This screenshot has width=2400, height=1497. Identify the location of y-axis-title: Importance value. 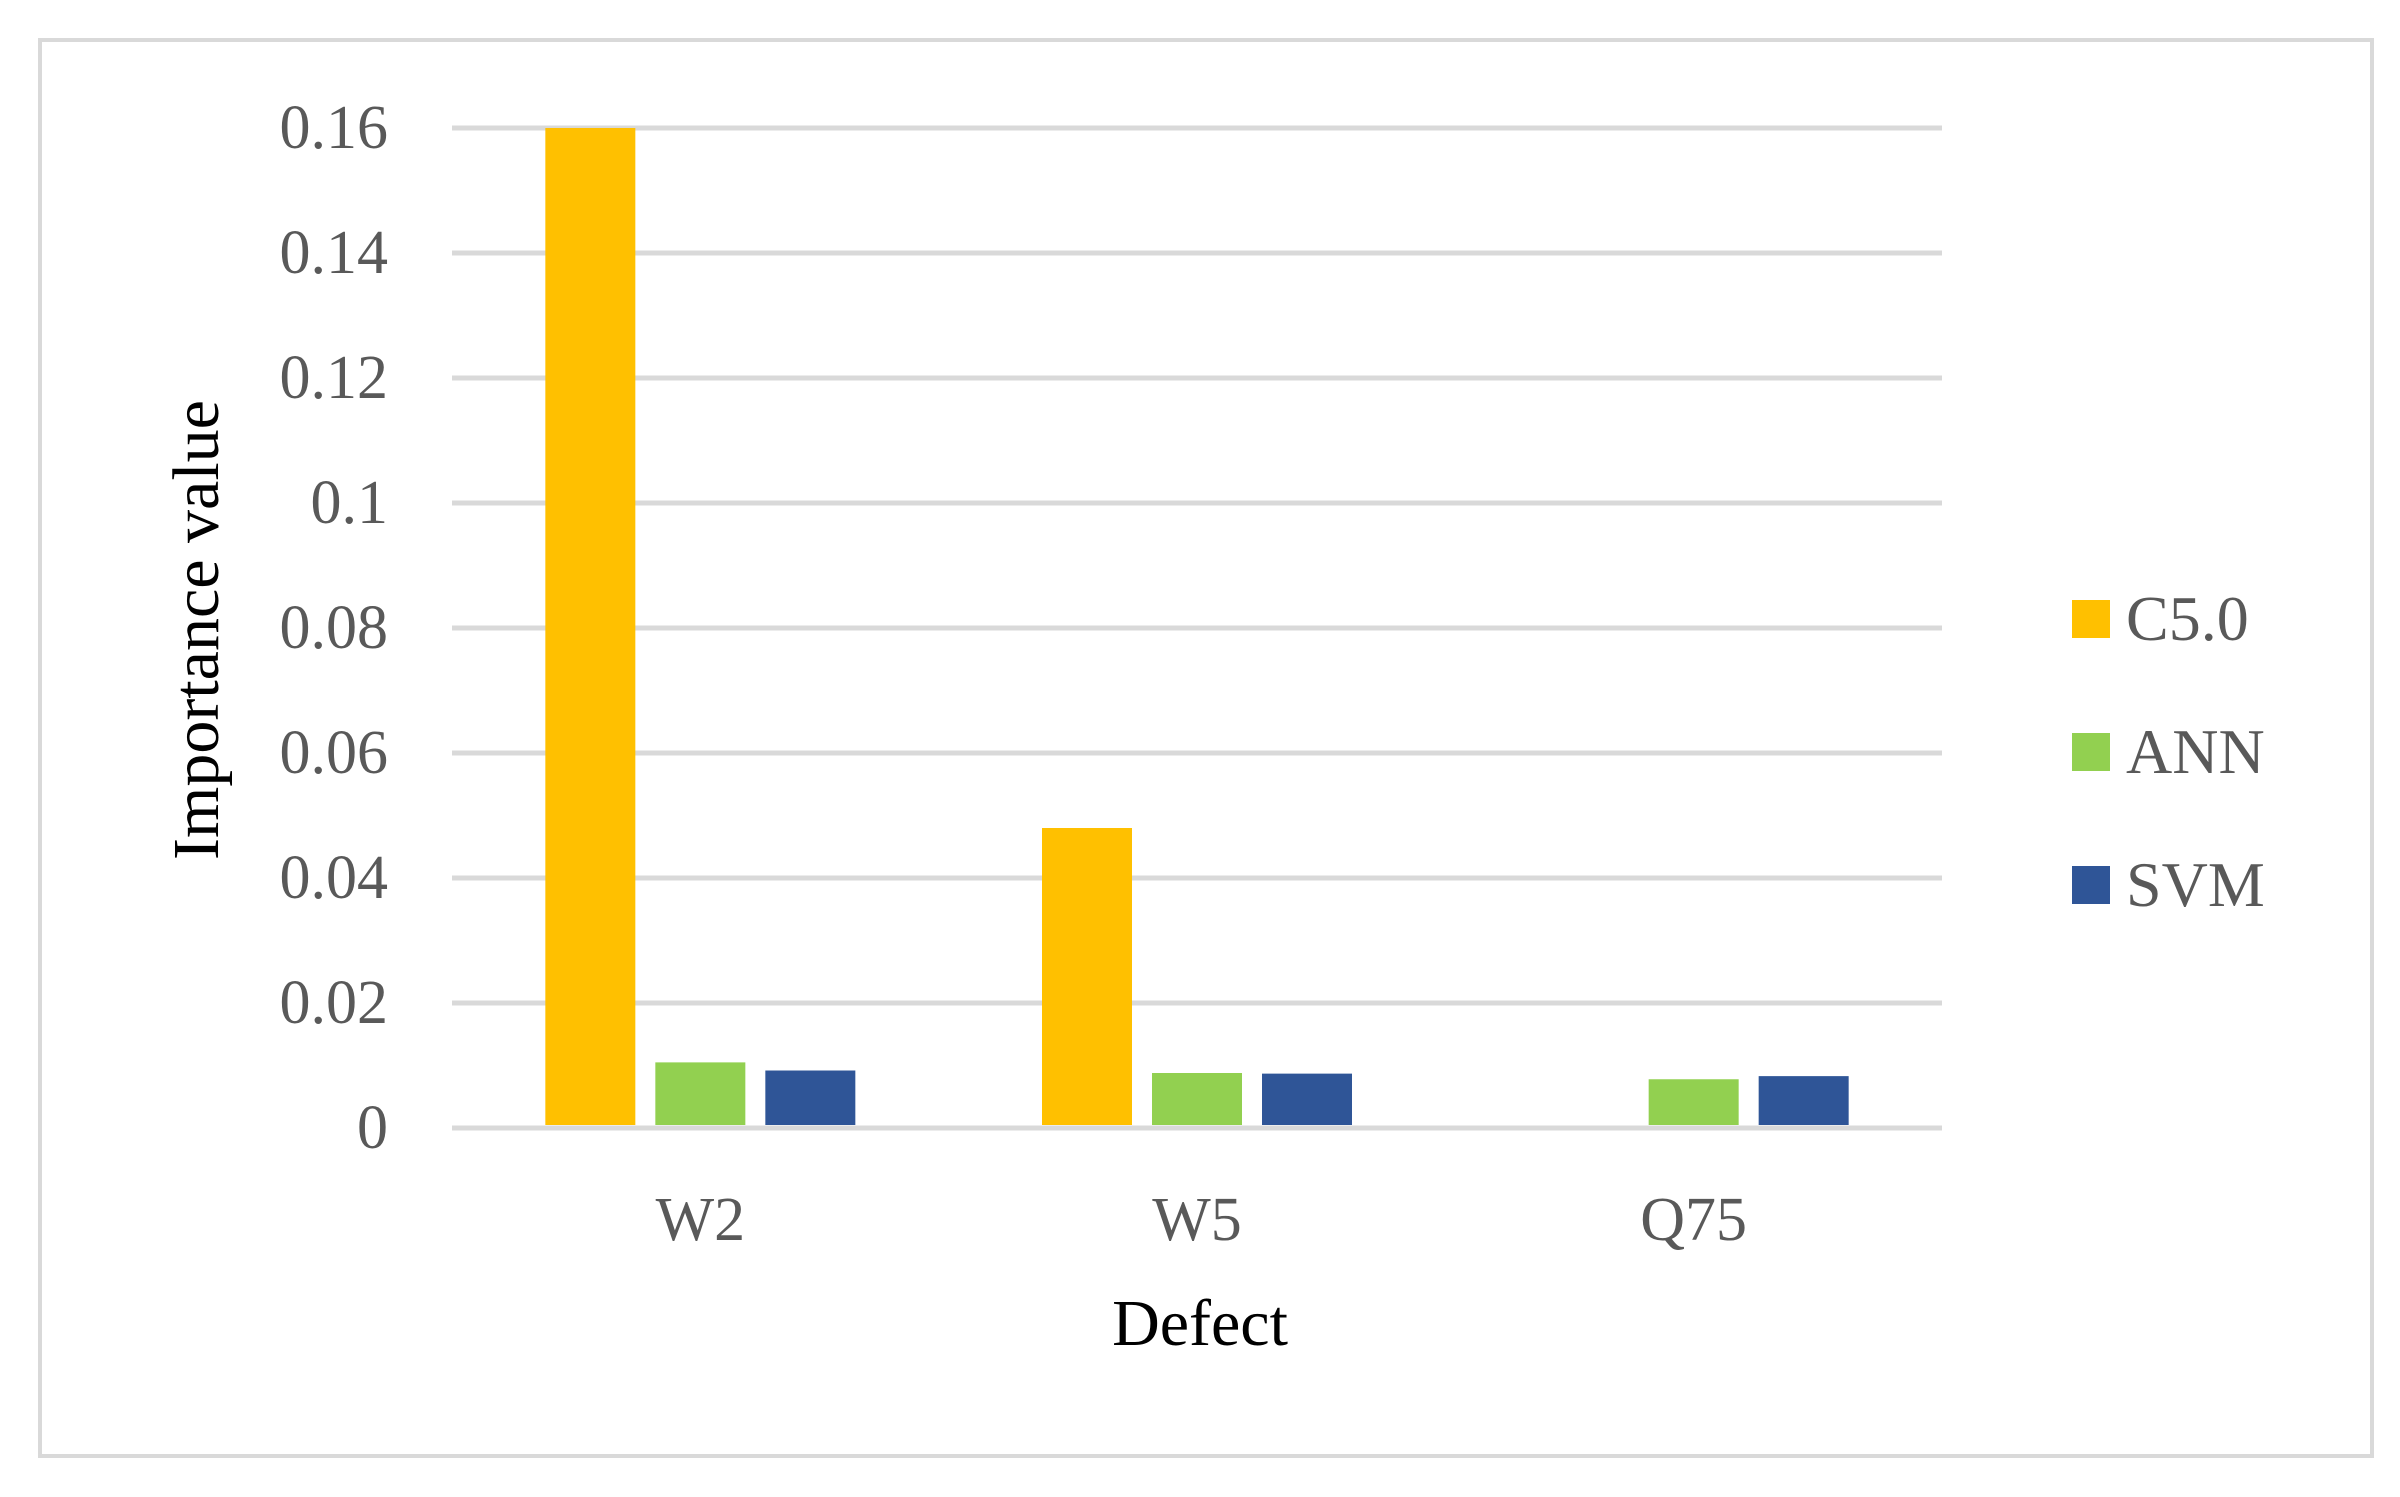
(196, 630).